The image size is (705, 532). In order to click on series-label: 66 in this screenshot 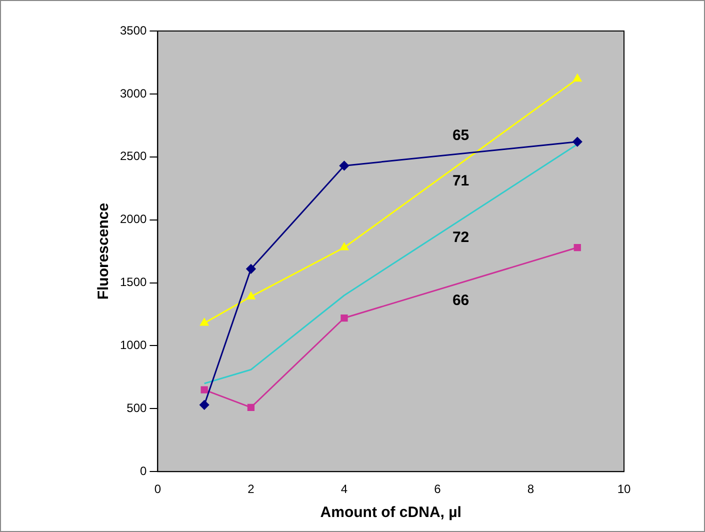, I will do `click(461, 300)`.